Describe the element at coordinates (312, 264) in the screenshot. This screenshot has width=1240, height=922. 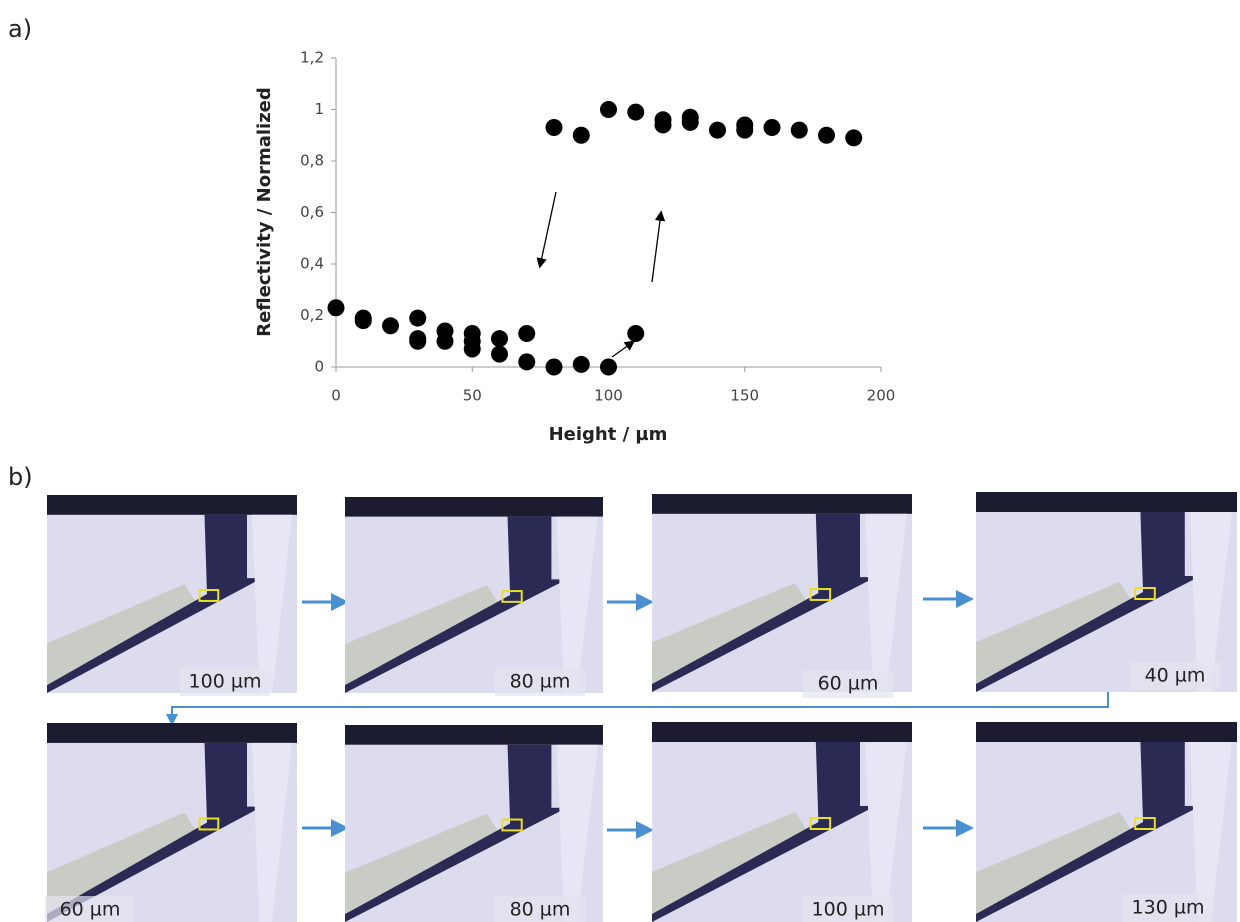
I see `y-tick-label: 0,4` at that location.